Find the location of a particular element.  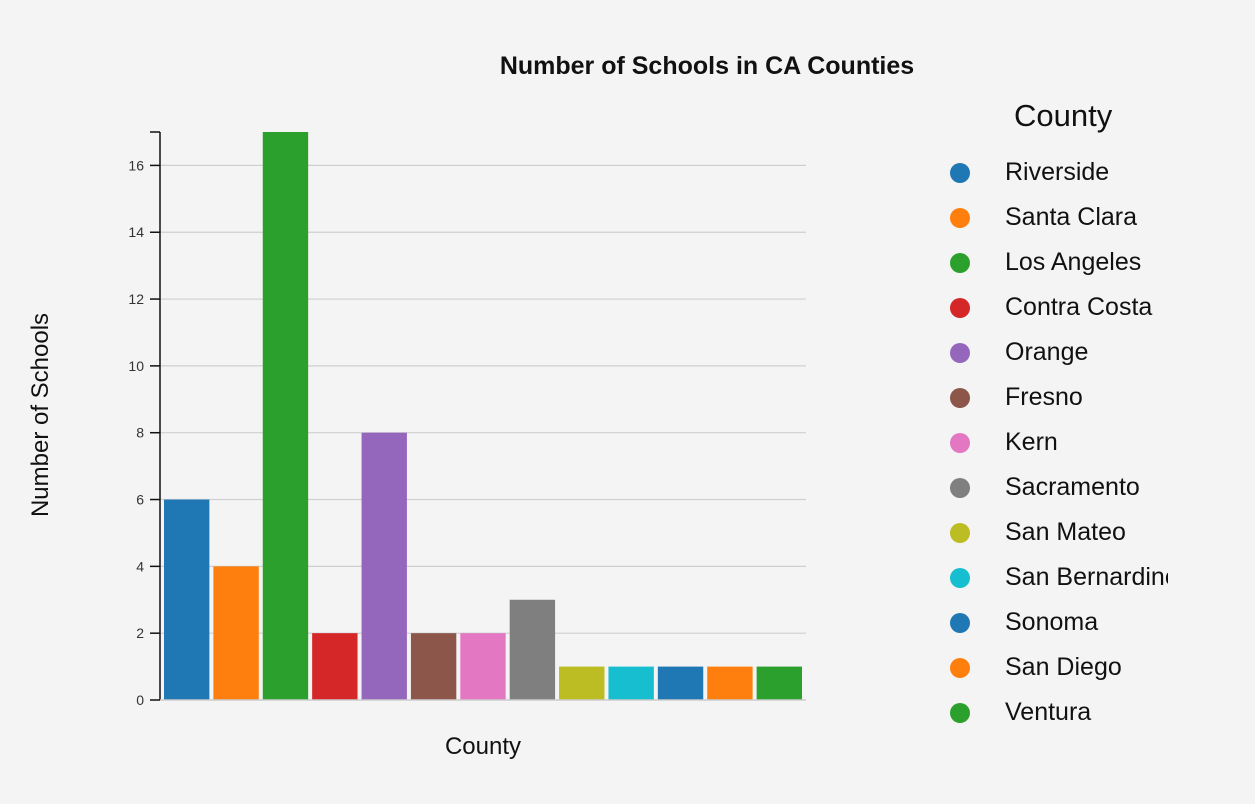

legend-item: Kern is located at coordinates (1060, 442).